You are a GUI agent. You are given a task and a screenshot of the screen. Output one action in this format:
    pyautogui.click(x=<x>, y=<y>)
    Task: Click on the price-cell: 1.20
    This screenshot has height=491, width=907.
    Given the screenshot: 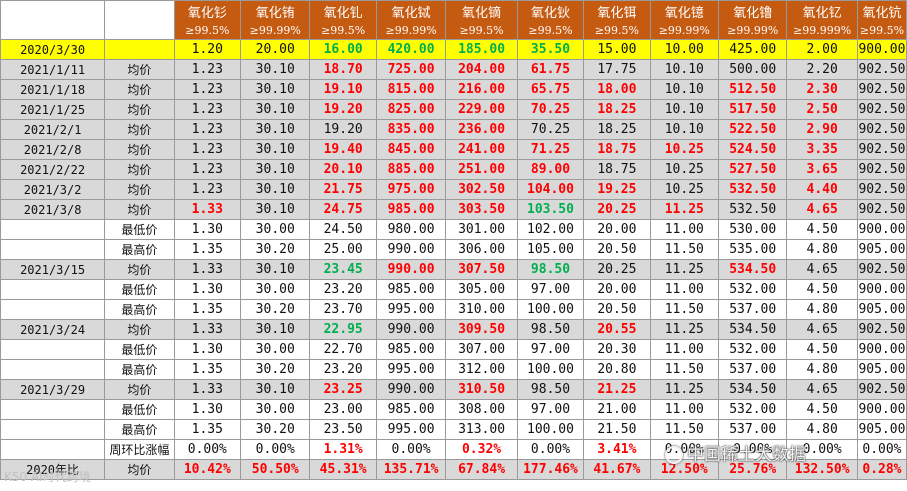 What is the action you would take?
    pyautogui.click(x=207, y=49)
    